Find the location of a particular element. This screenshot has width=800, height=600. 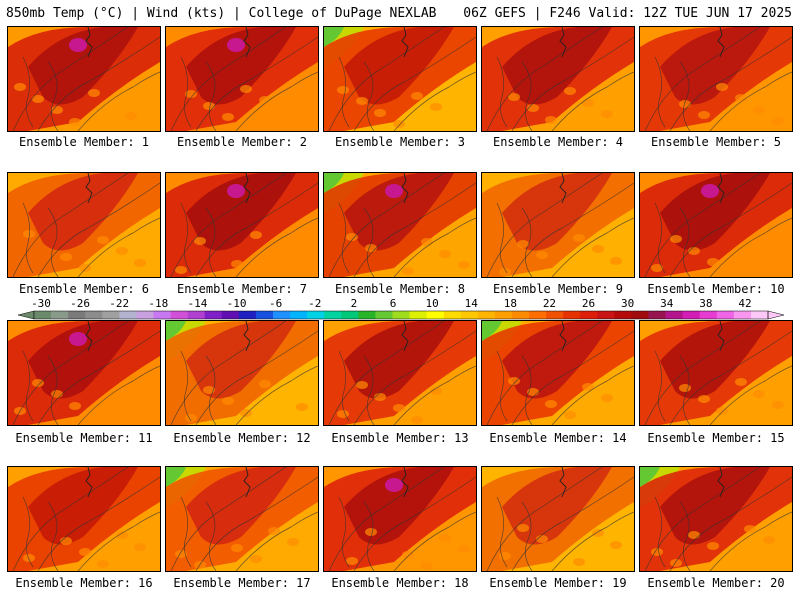

colorbar-tick-label: 22 is located at coordinates (549, 303).